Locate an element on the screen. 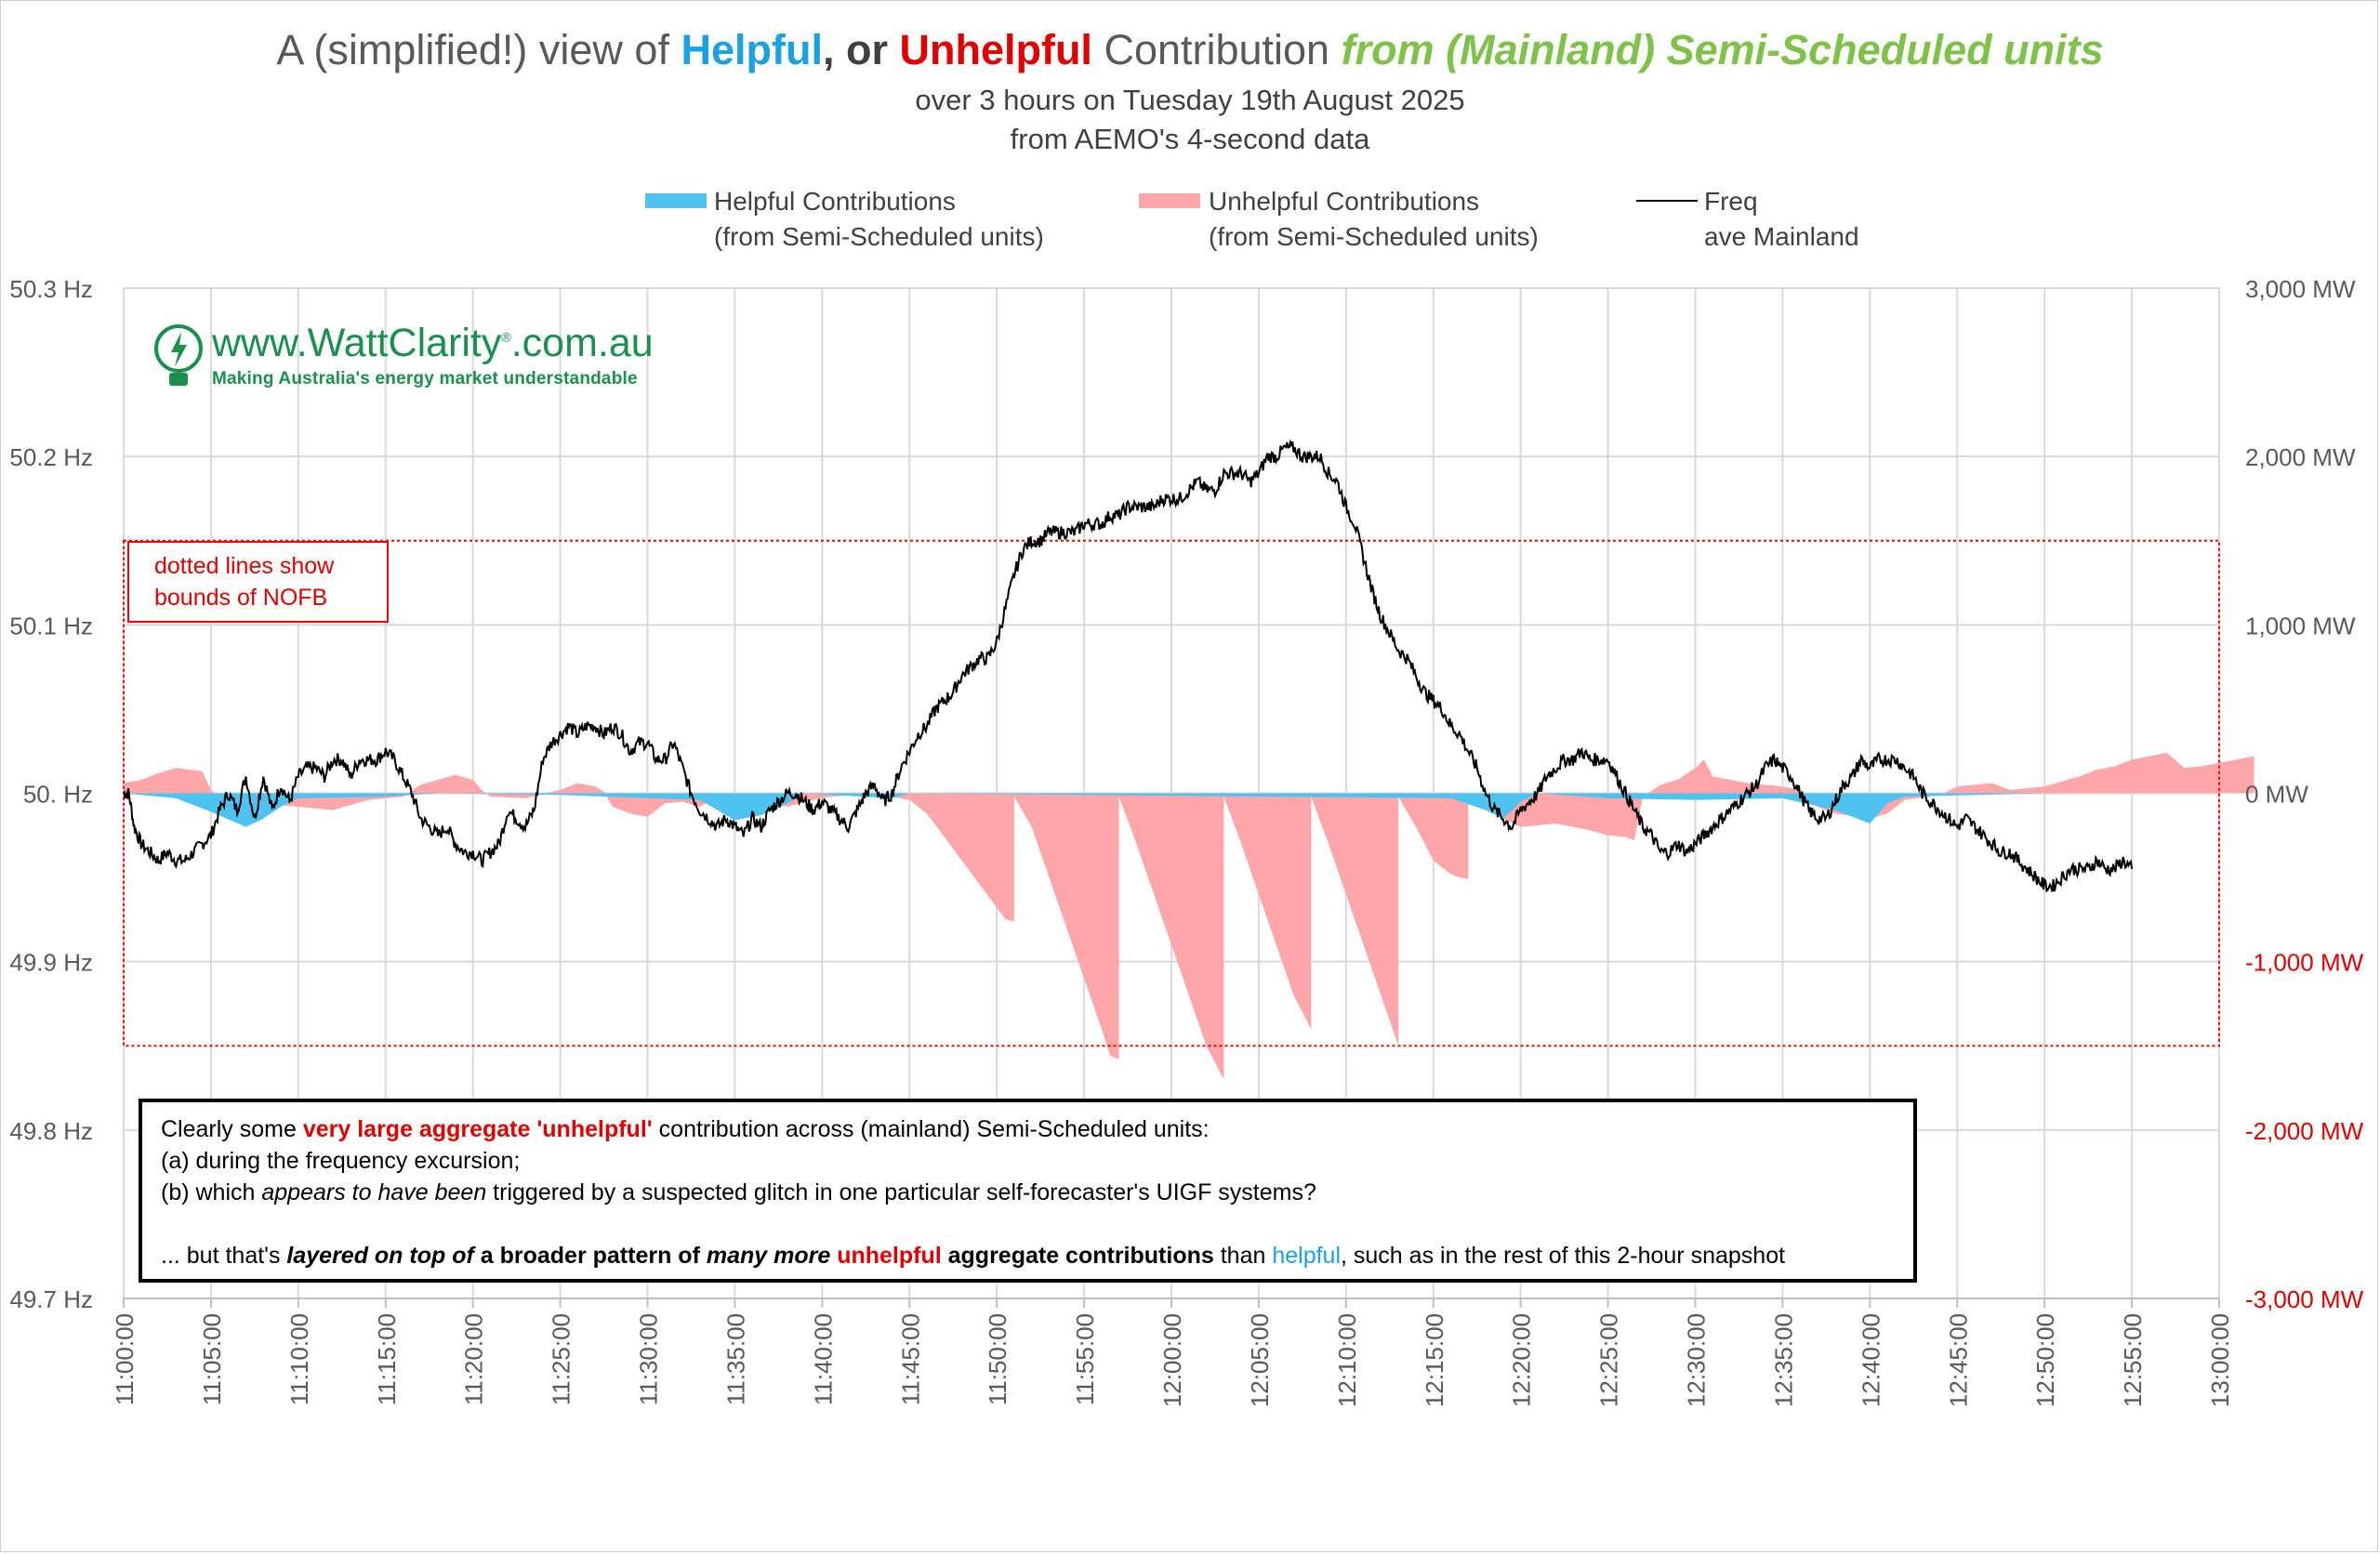 This screenshot has height=1554, width=2380. y-right-tick-label: 0 MW is located at coordinates (2276, 795).